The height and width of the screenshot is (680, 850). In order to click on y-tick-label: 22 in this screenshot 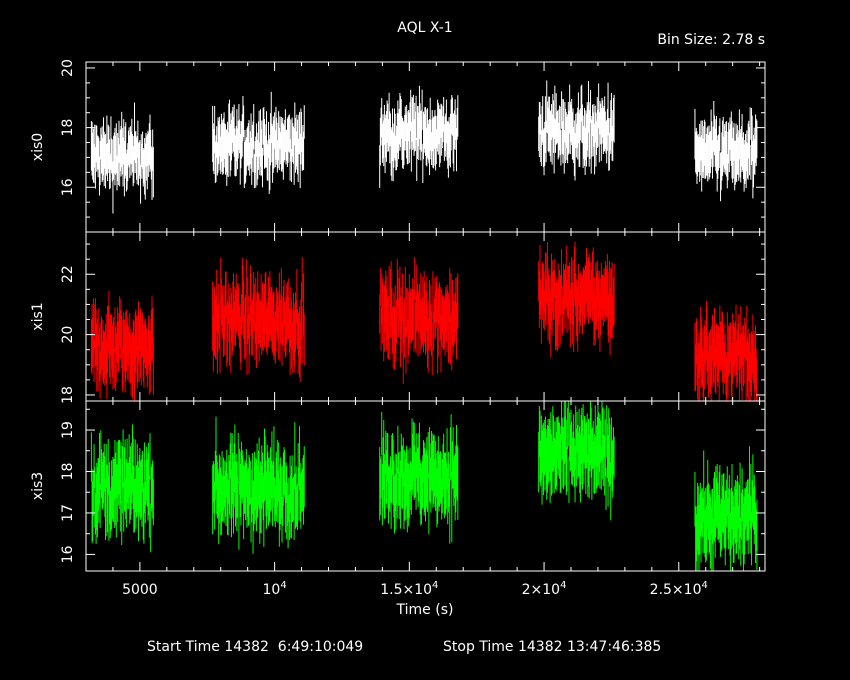, I will do `click(68, 274)`.